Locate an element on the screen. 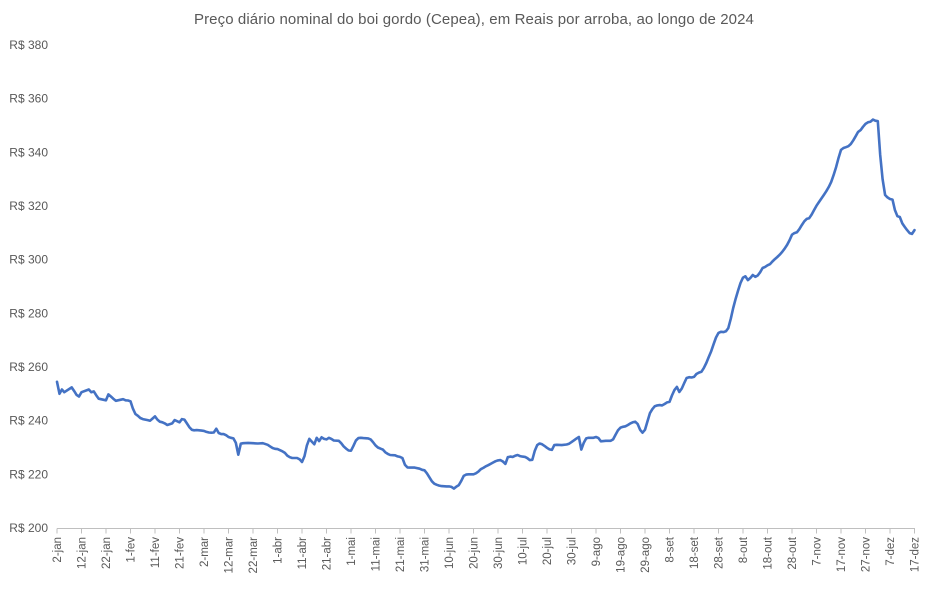 This screenshot has width=948, height=589. x-axis-label: 27-nov is located at coordinates (867, 554).